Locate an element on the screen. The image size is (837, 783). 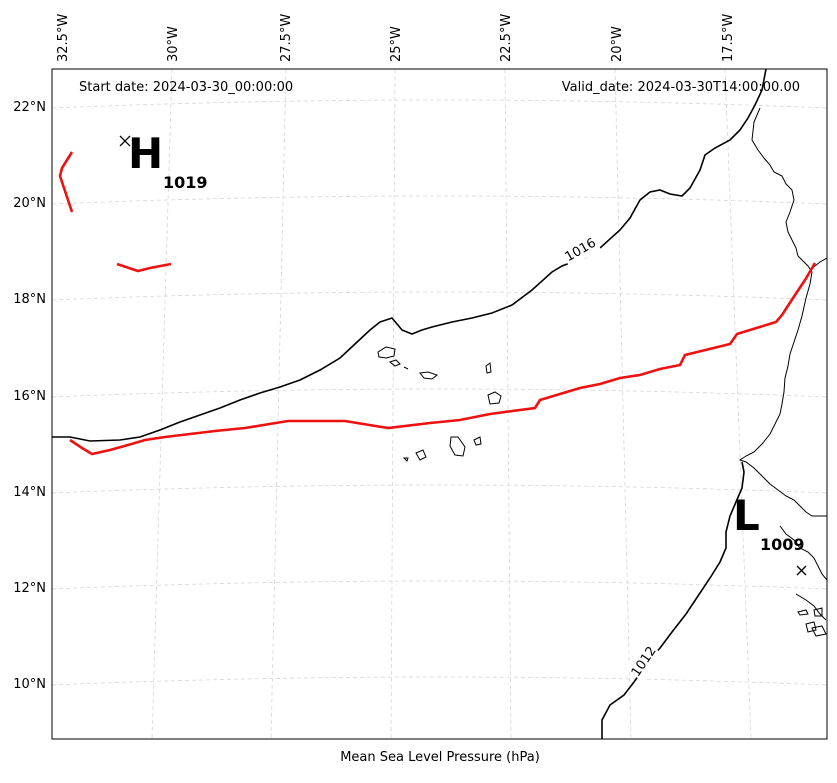
lon-tick-label: 30°W is located at coordinates (173, 44).